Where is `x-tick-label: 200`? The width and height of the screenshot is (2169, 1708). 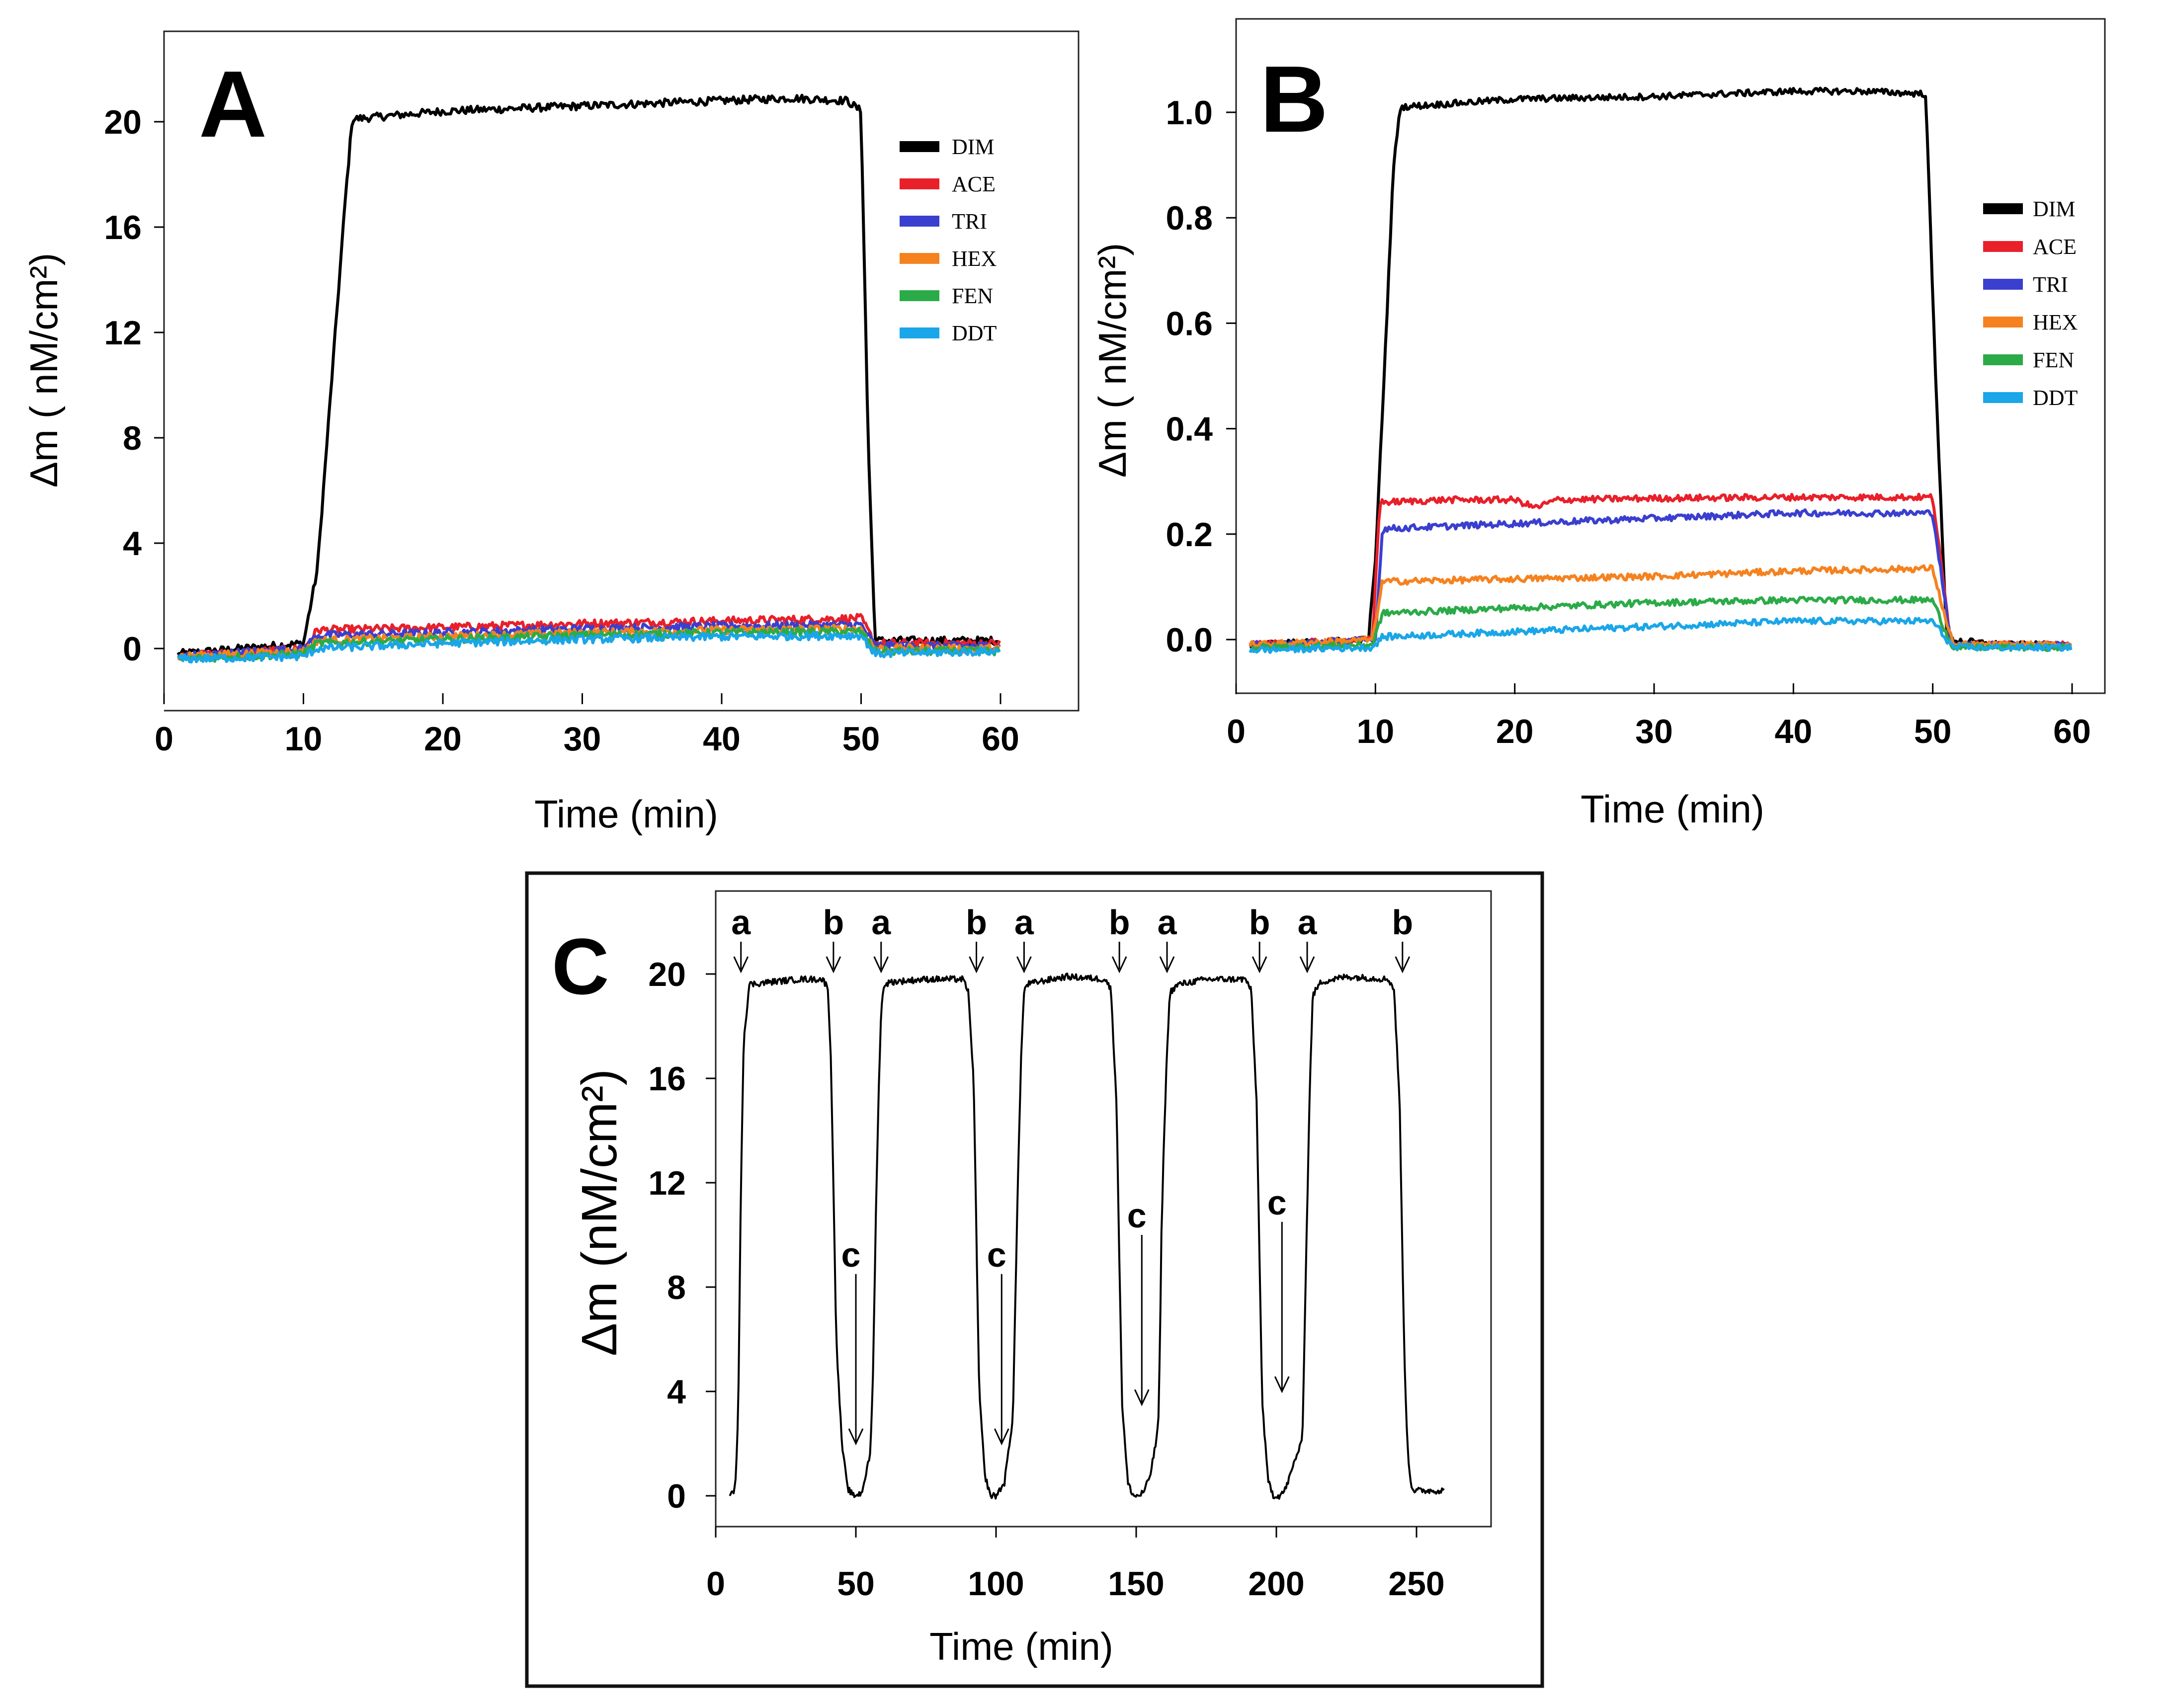 x-tick-label: 200 is located at coordinates (1276, 1584).